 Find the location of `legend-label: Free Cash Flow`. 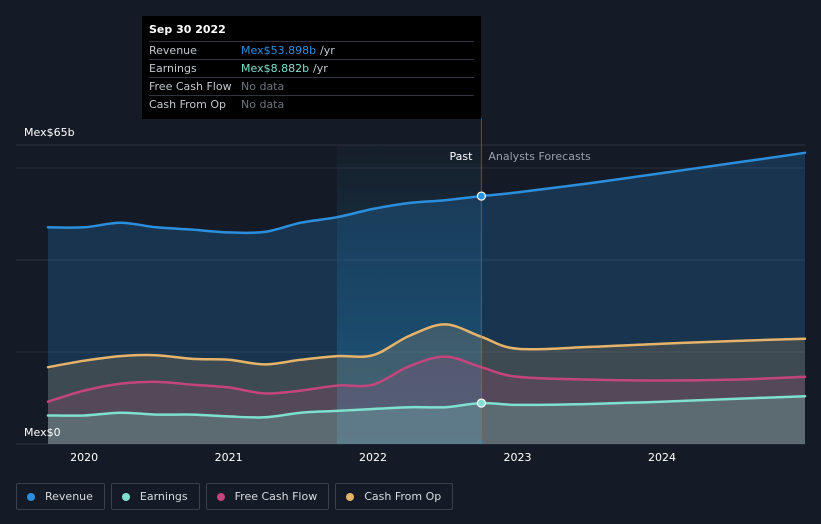

legend-label: Free Cash Flow is located at coordinates (276, 496).